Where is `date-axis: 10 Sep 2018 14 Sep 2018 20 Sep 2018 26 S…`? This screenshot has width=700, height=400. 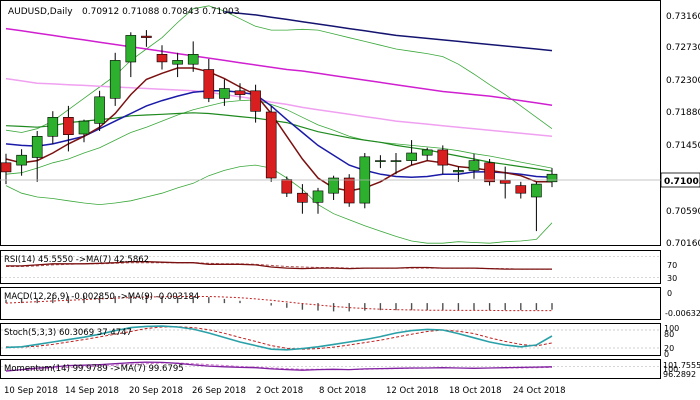
date-axis: 10 Sep 2018 14 Sep 2018 20 Sep 2018 26 S… is located at coordinates (285, 391).